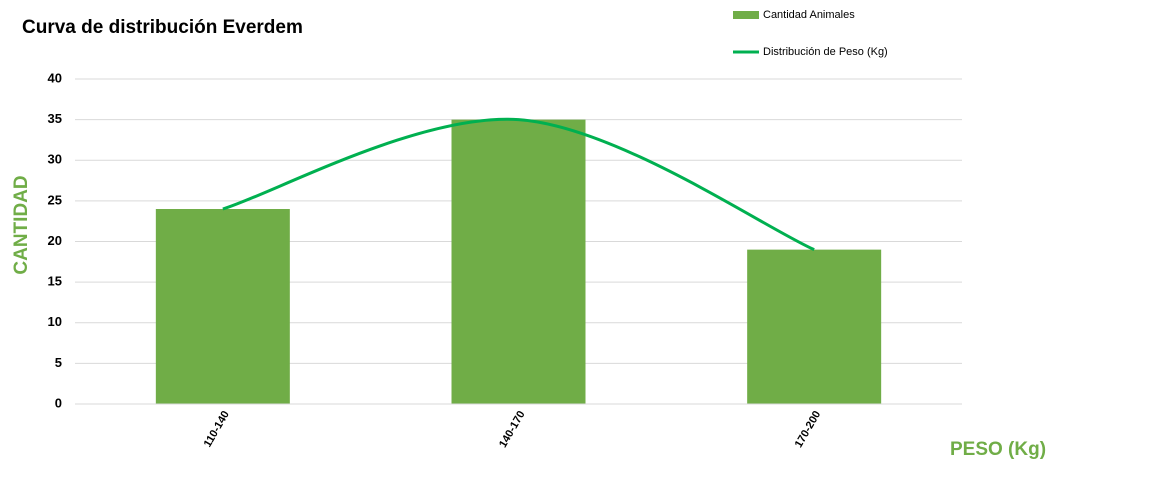  Describe the element at coordinates (825, 52) in the screenshot. I see `legend-label: Distribución de Peso (Kg)` at that location.